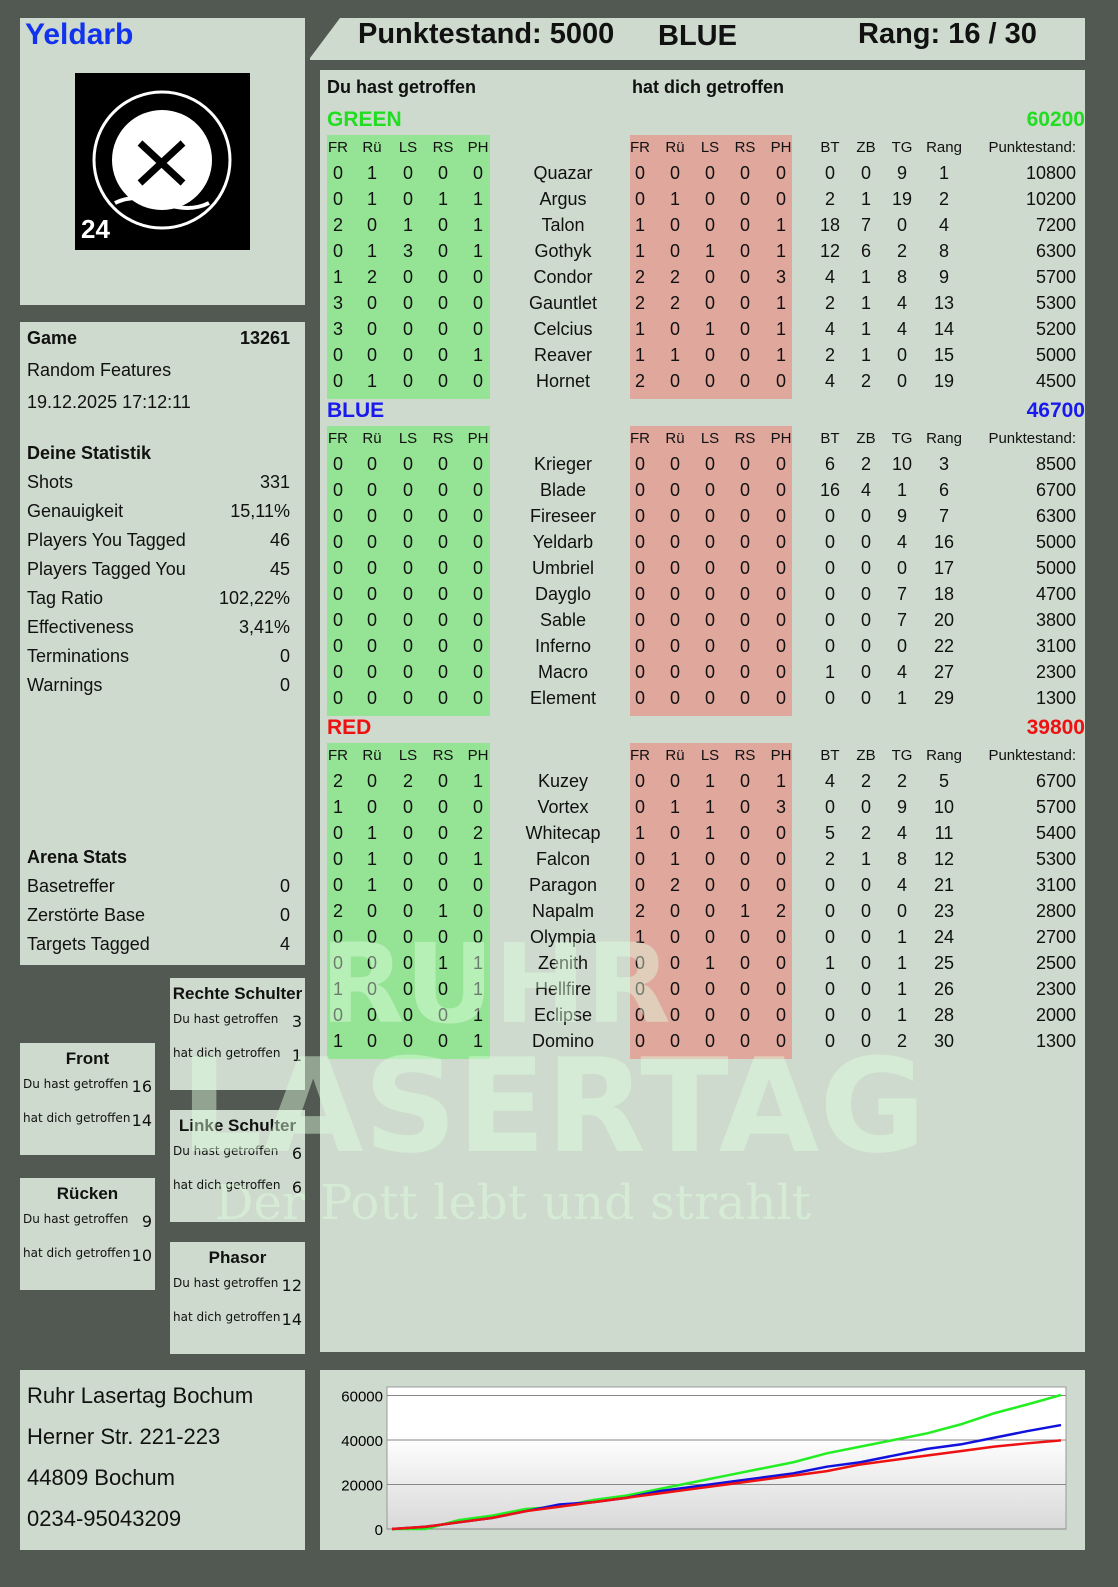  What do you see at coordinates (279, 540) in the screenshot?
I see `stat-value: 46` at bounding box center [279, 540].